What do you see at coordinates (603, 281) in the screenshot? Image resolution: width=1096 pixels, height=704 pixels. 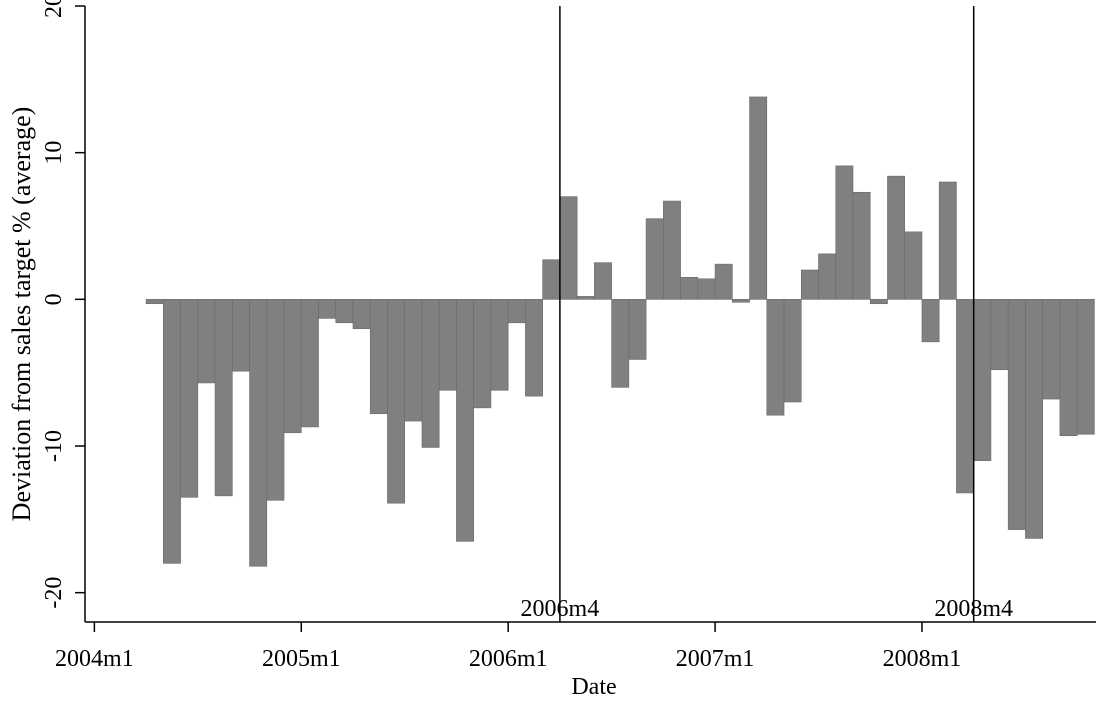 I see `bar-2006m6` at bounding box center [603, 281].